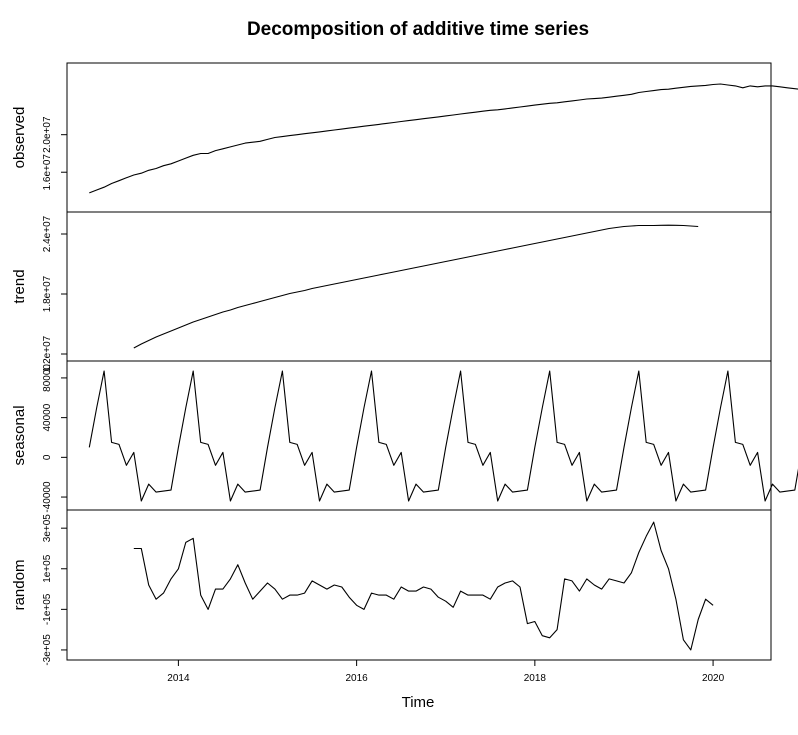  I want to click on y-tick-label-random: -1e+05, so click(47, 609).